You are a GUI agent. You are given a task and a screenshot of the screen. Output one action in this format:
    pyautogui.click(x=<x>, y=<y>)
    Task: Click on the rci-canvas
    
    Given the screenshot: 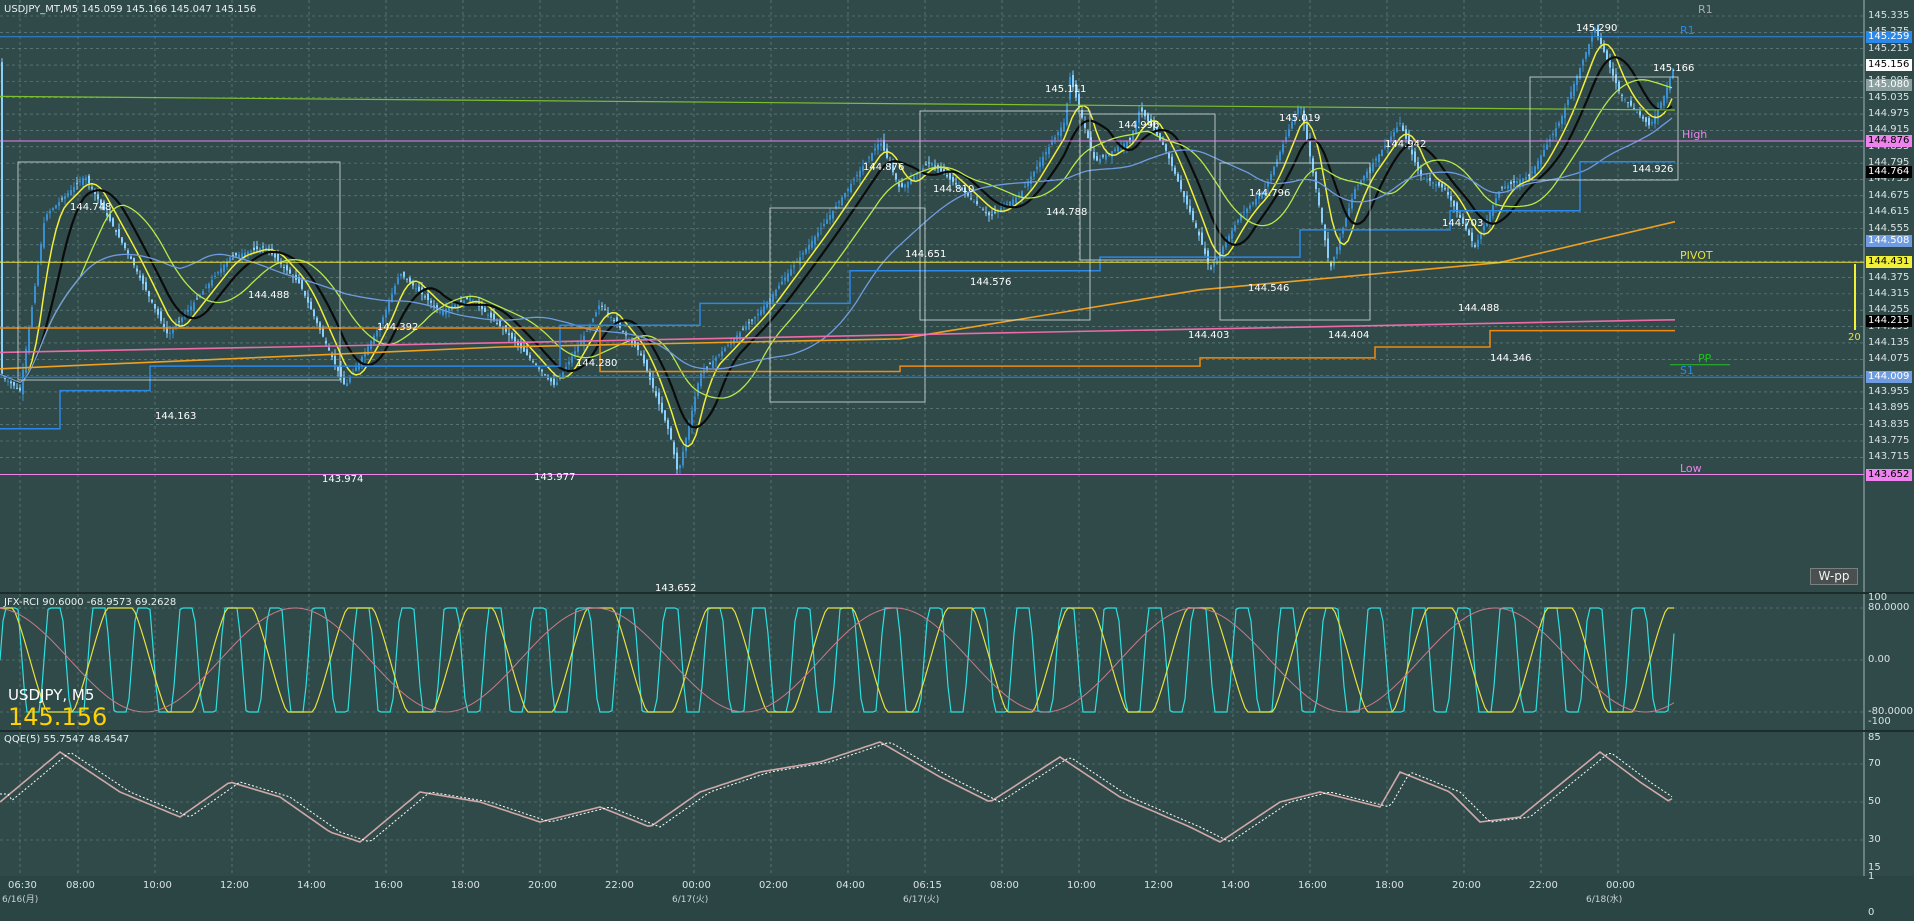 What is the action you would take?
    pyautogui.click(x=932, y=662)
    